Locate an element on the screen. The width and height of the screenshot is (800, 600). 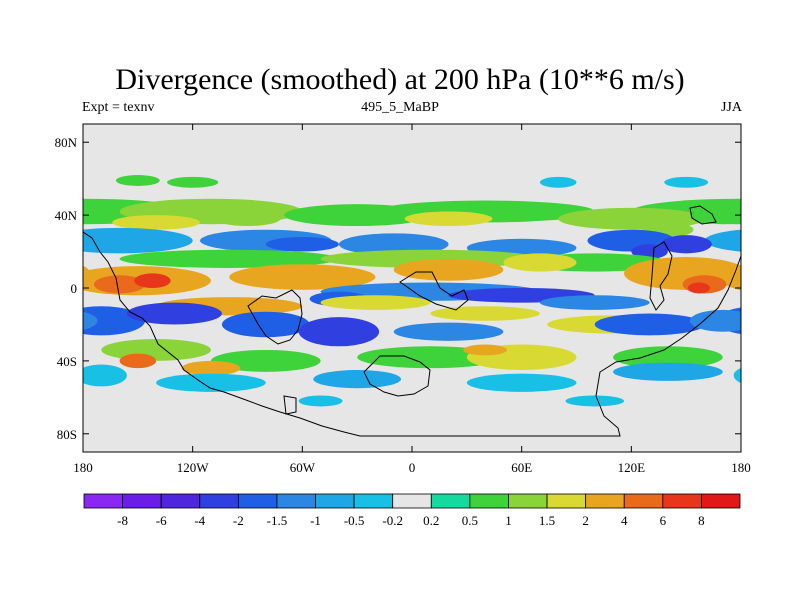
y-tick-label: 0 is located at coordinates (74, 288).